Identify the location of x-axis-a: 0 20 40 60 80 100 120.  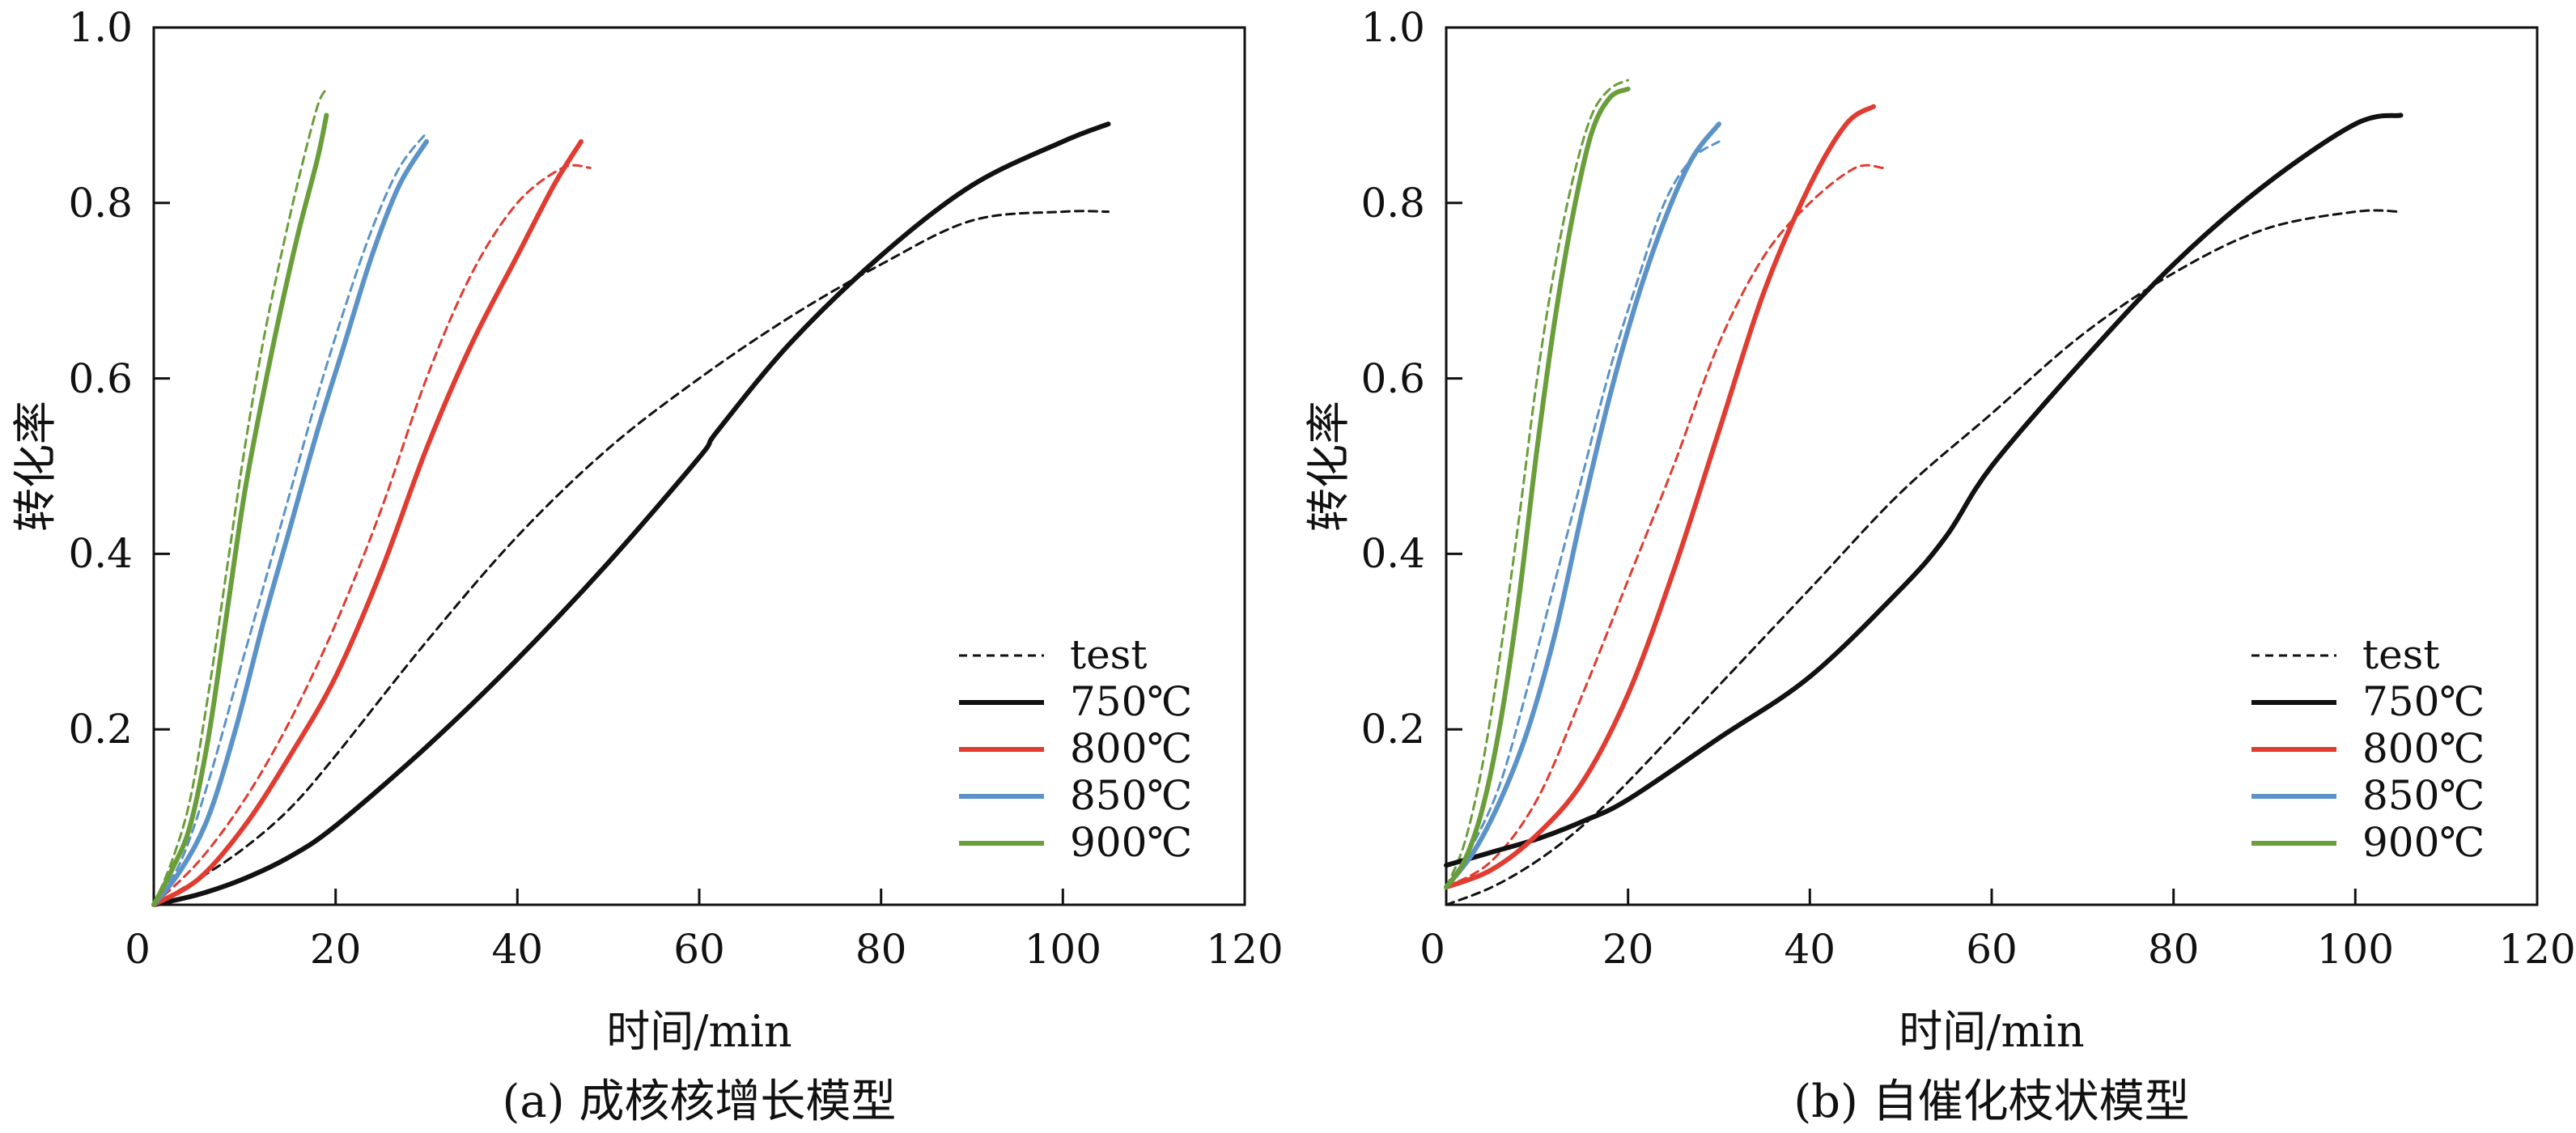
(704, 931).